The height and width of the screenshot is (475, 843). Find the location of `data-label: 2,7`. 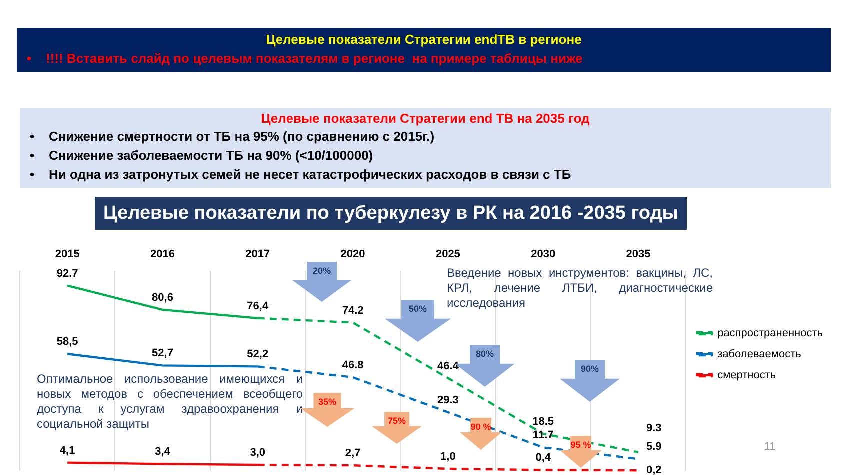

data-label: 2,7 is located at coordinates (353, 454).